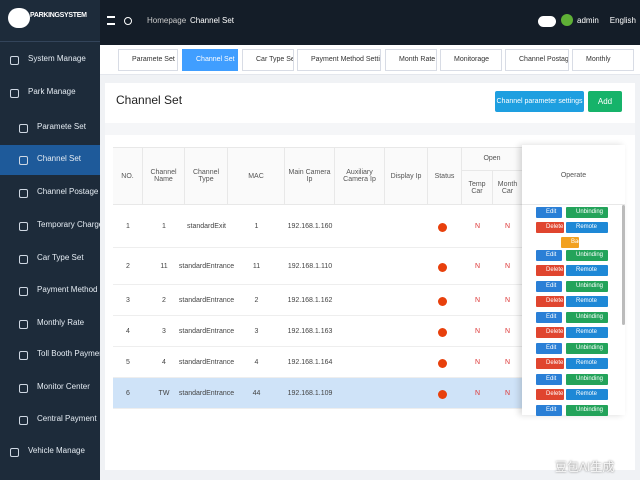 The height and width of the screenshot is (480, 640). I want to click on tab: Car Type Set, so click(268, 60).